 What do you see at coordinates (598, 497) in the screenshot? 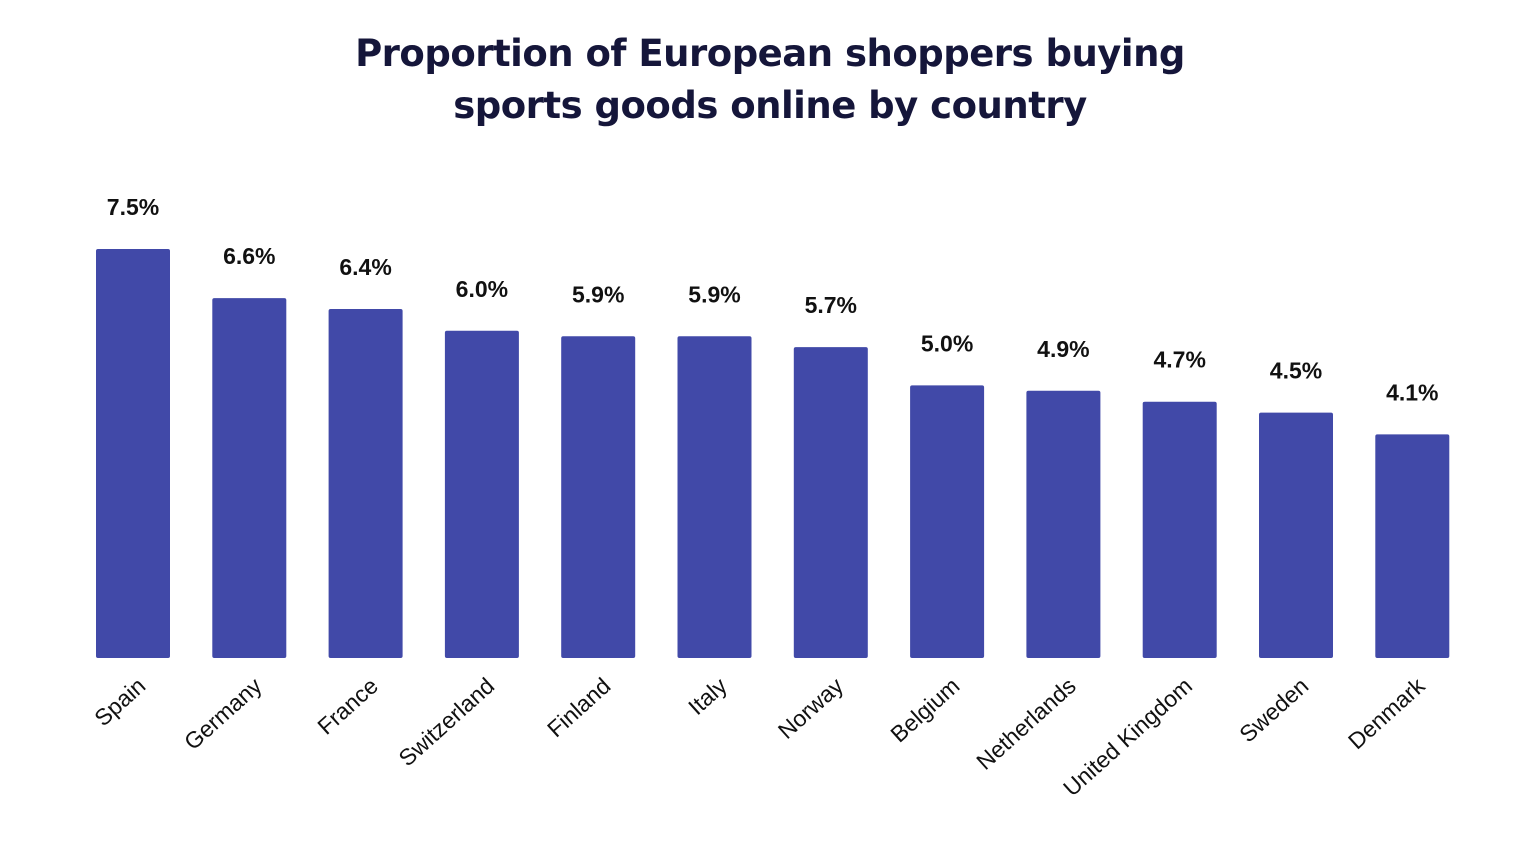
I see `bar-finland` at bounding box center [598, 497].